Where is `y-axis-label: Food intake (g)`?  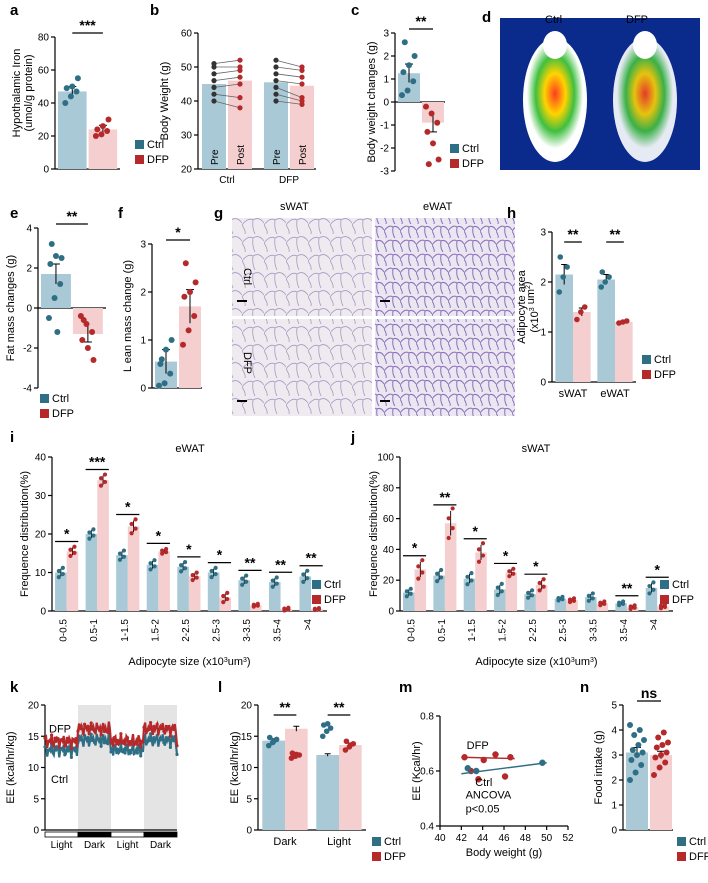
y-axis-label: Food intake (g) is located at coordinates (599, 768).